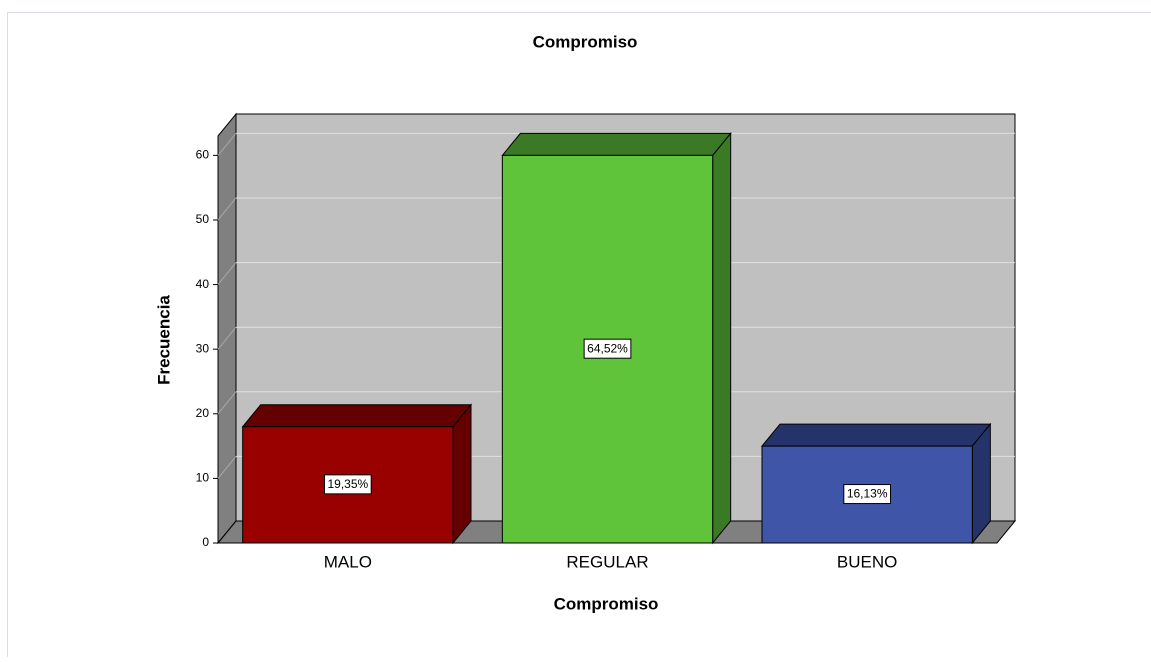 The width and height of the screenshot is (1151, 662). Describe the element at coordinates (585, 41) in the screenshot. I see `chart-title: Compromiso` at that location.